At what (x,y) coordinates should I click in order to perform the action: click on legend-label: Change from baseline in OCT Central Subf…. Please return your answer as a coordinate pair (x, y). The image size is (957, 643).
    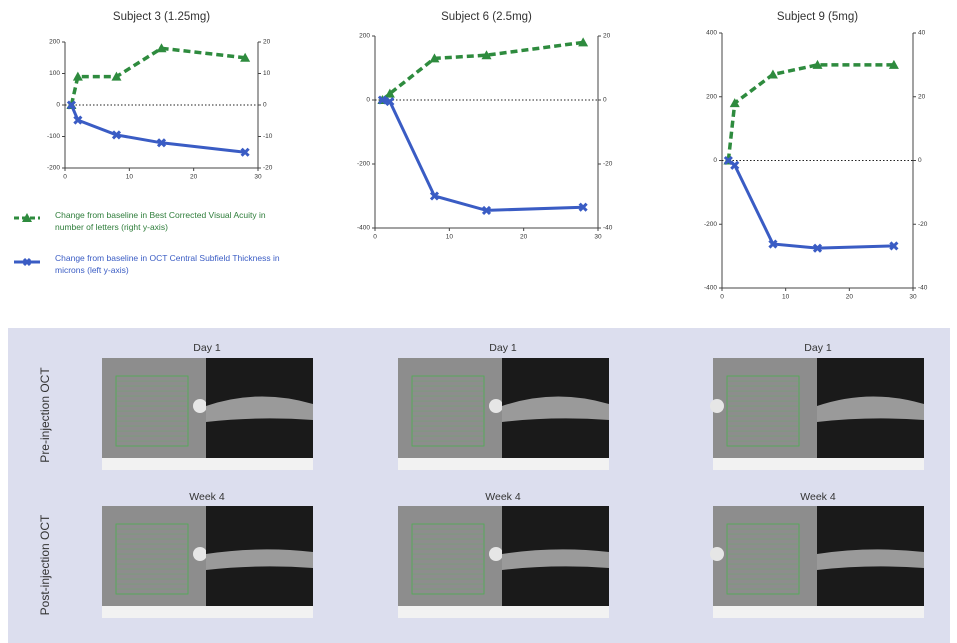
    Looking at the image, I should click on (167, 264).